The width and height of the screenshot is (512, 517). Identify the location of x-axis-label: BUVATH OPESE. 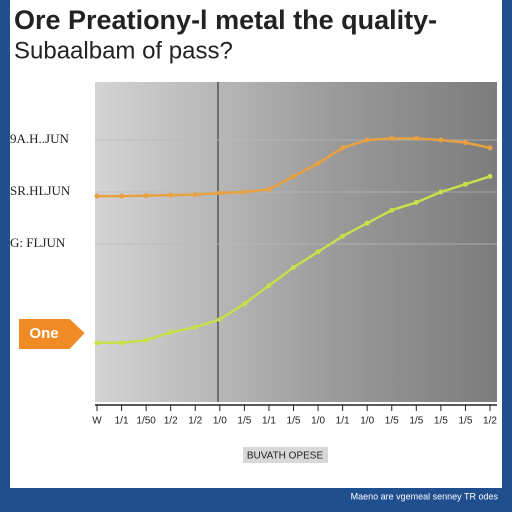
(285, 456).